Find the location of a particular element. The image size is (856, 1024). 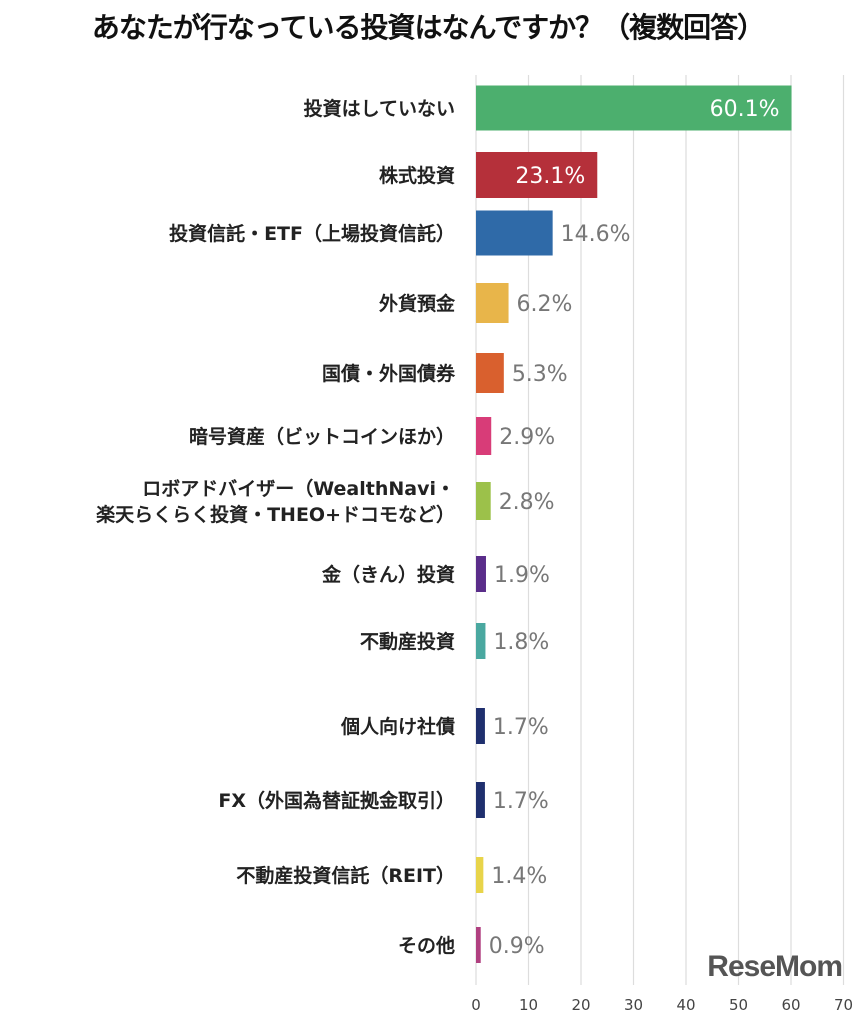

data-label: 1.9% is located at coordinates (522, 575).